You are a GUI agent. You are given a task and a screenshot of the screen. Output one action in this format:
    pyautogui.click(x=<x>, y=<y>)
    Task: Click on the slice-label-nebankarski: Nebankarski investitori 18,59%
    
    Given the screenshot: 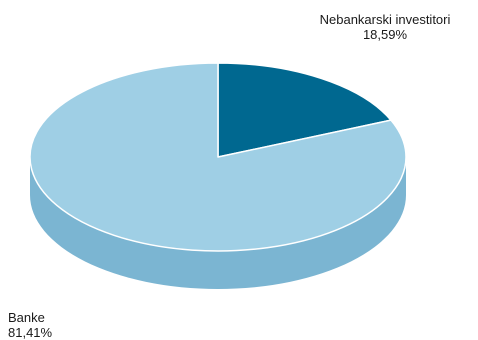 What is the action you would take?
    pyautogui.click(x=385, y=27)
    